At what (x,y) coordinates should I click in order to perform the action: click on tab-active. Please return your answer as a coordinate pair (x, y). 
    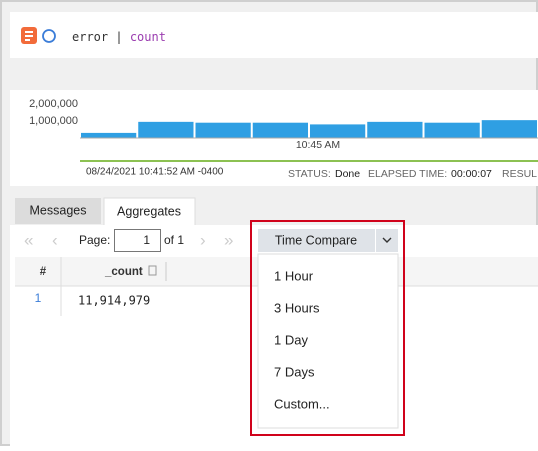
    Looking at the image, I should click on (149, 212).